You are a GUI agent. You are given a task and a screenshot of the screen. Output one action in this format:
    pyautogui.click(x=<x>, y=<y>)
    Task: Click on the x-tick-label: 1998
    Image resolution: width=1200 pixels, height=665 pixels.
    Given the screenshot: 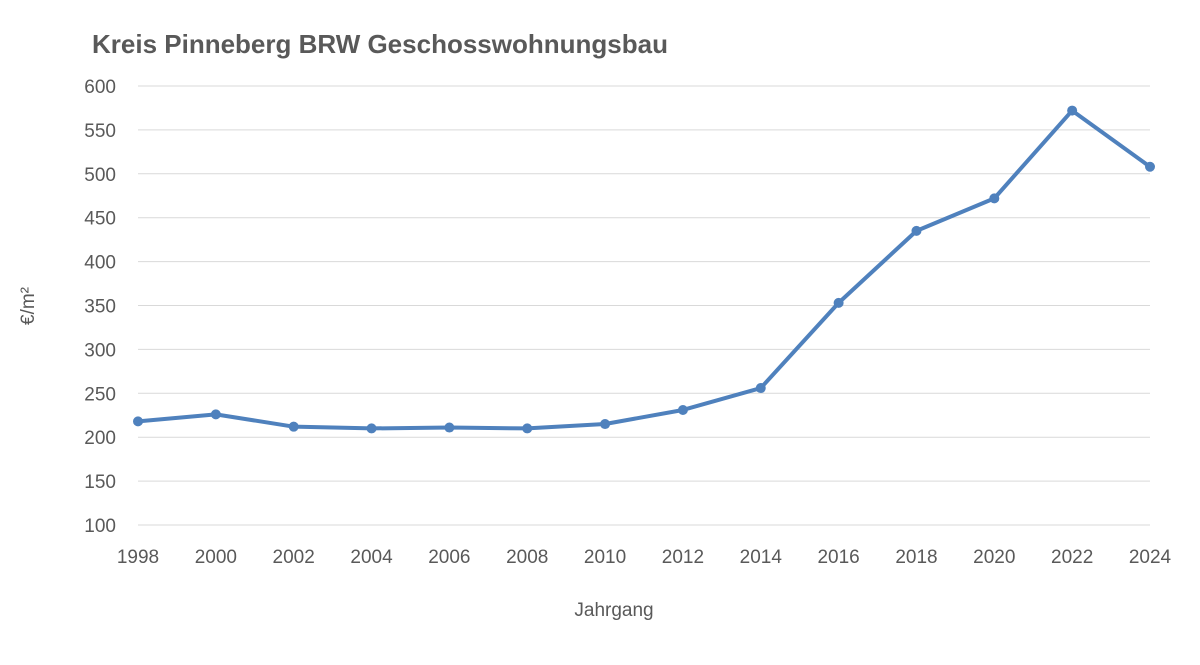 What is the action you would take?
    pyautogui.click(x=138, y=557)
    